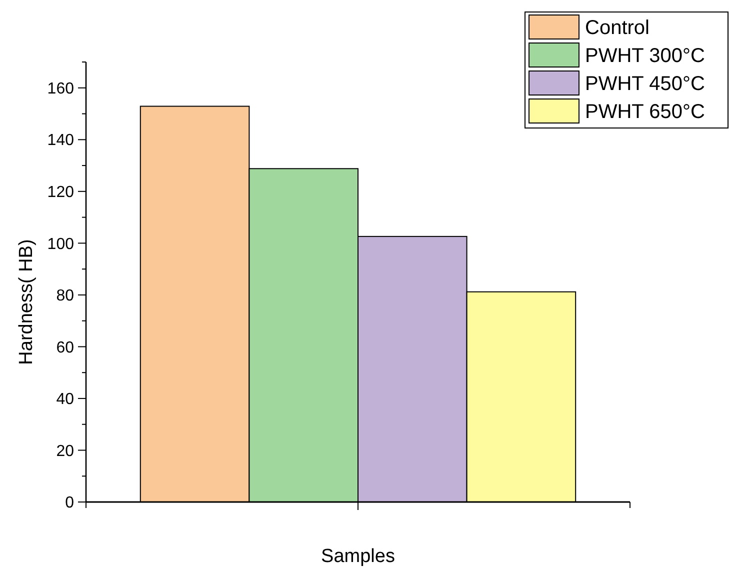 This screenshot has height=570, width=729. I want to click on y-tick-label: 80, so click(65, 296).